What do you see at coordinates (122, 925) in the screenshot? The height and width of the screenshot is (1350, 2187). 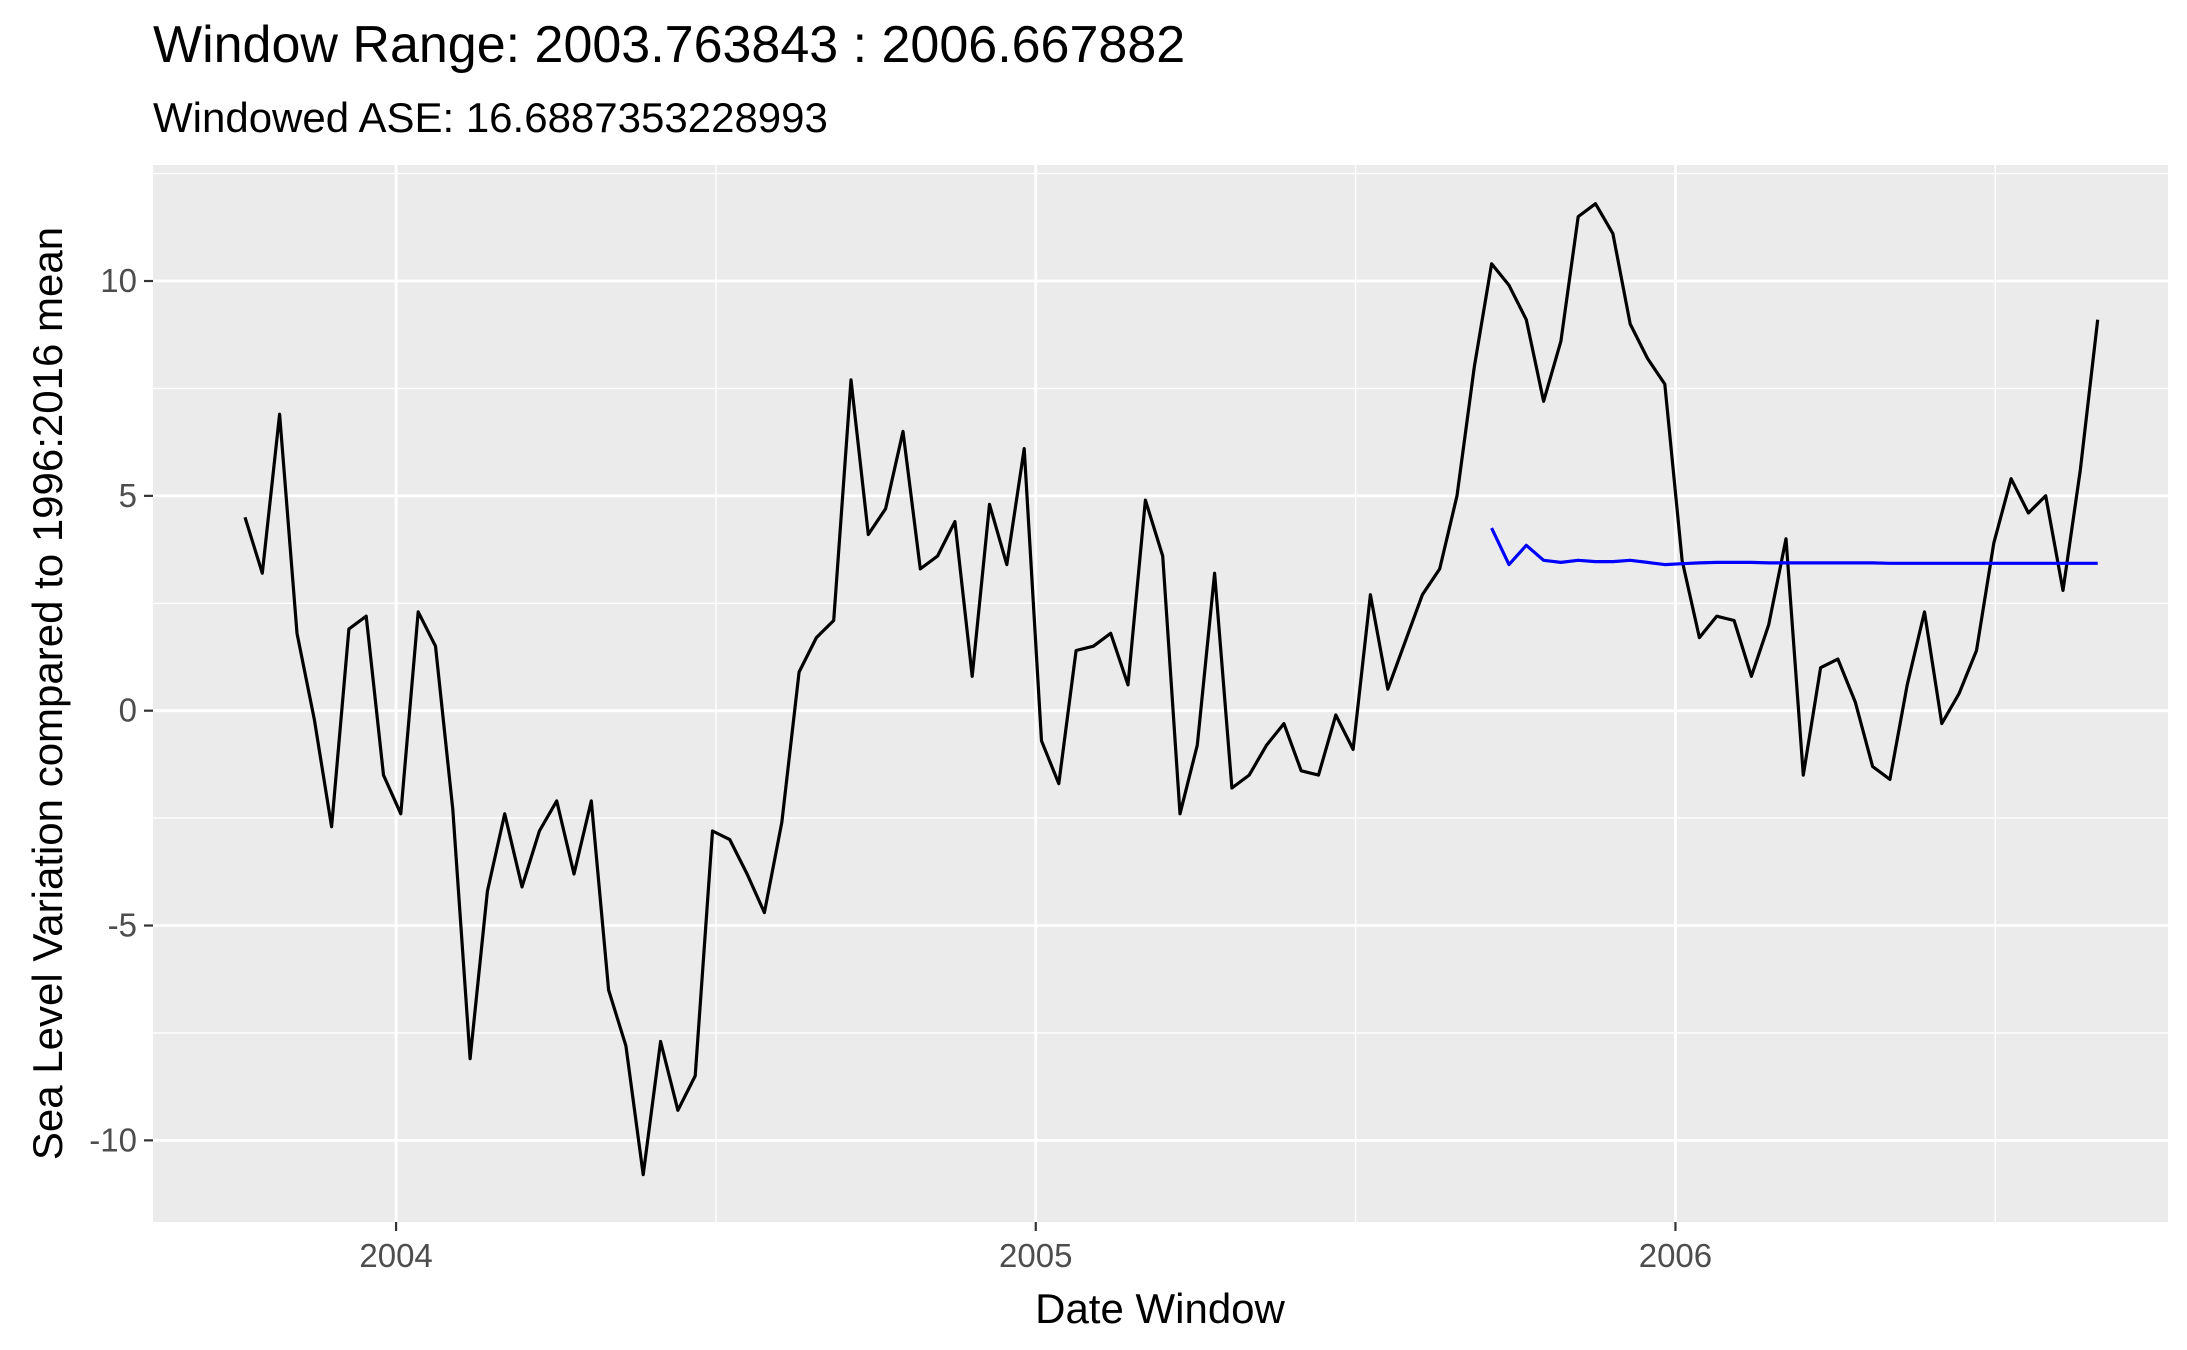 I see `y-tick-label: -5` at bounding box center [122, 925].